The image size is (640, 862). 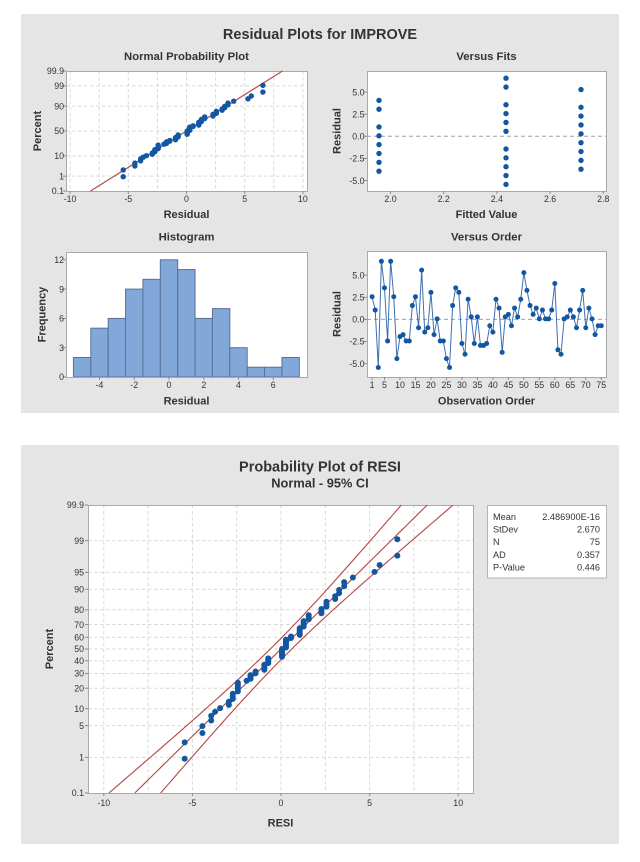 What do you see at coordinates (539, 385) in the screenshot?
I see `svg-text: 55` at bounding box center [539, 385].